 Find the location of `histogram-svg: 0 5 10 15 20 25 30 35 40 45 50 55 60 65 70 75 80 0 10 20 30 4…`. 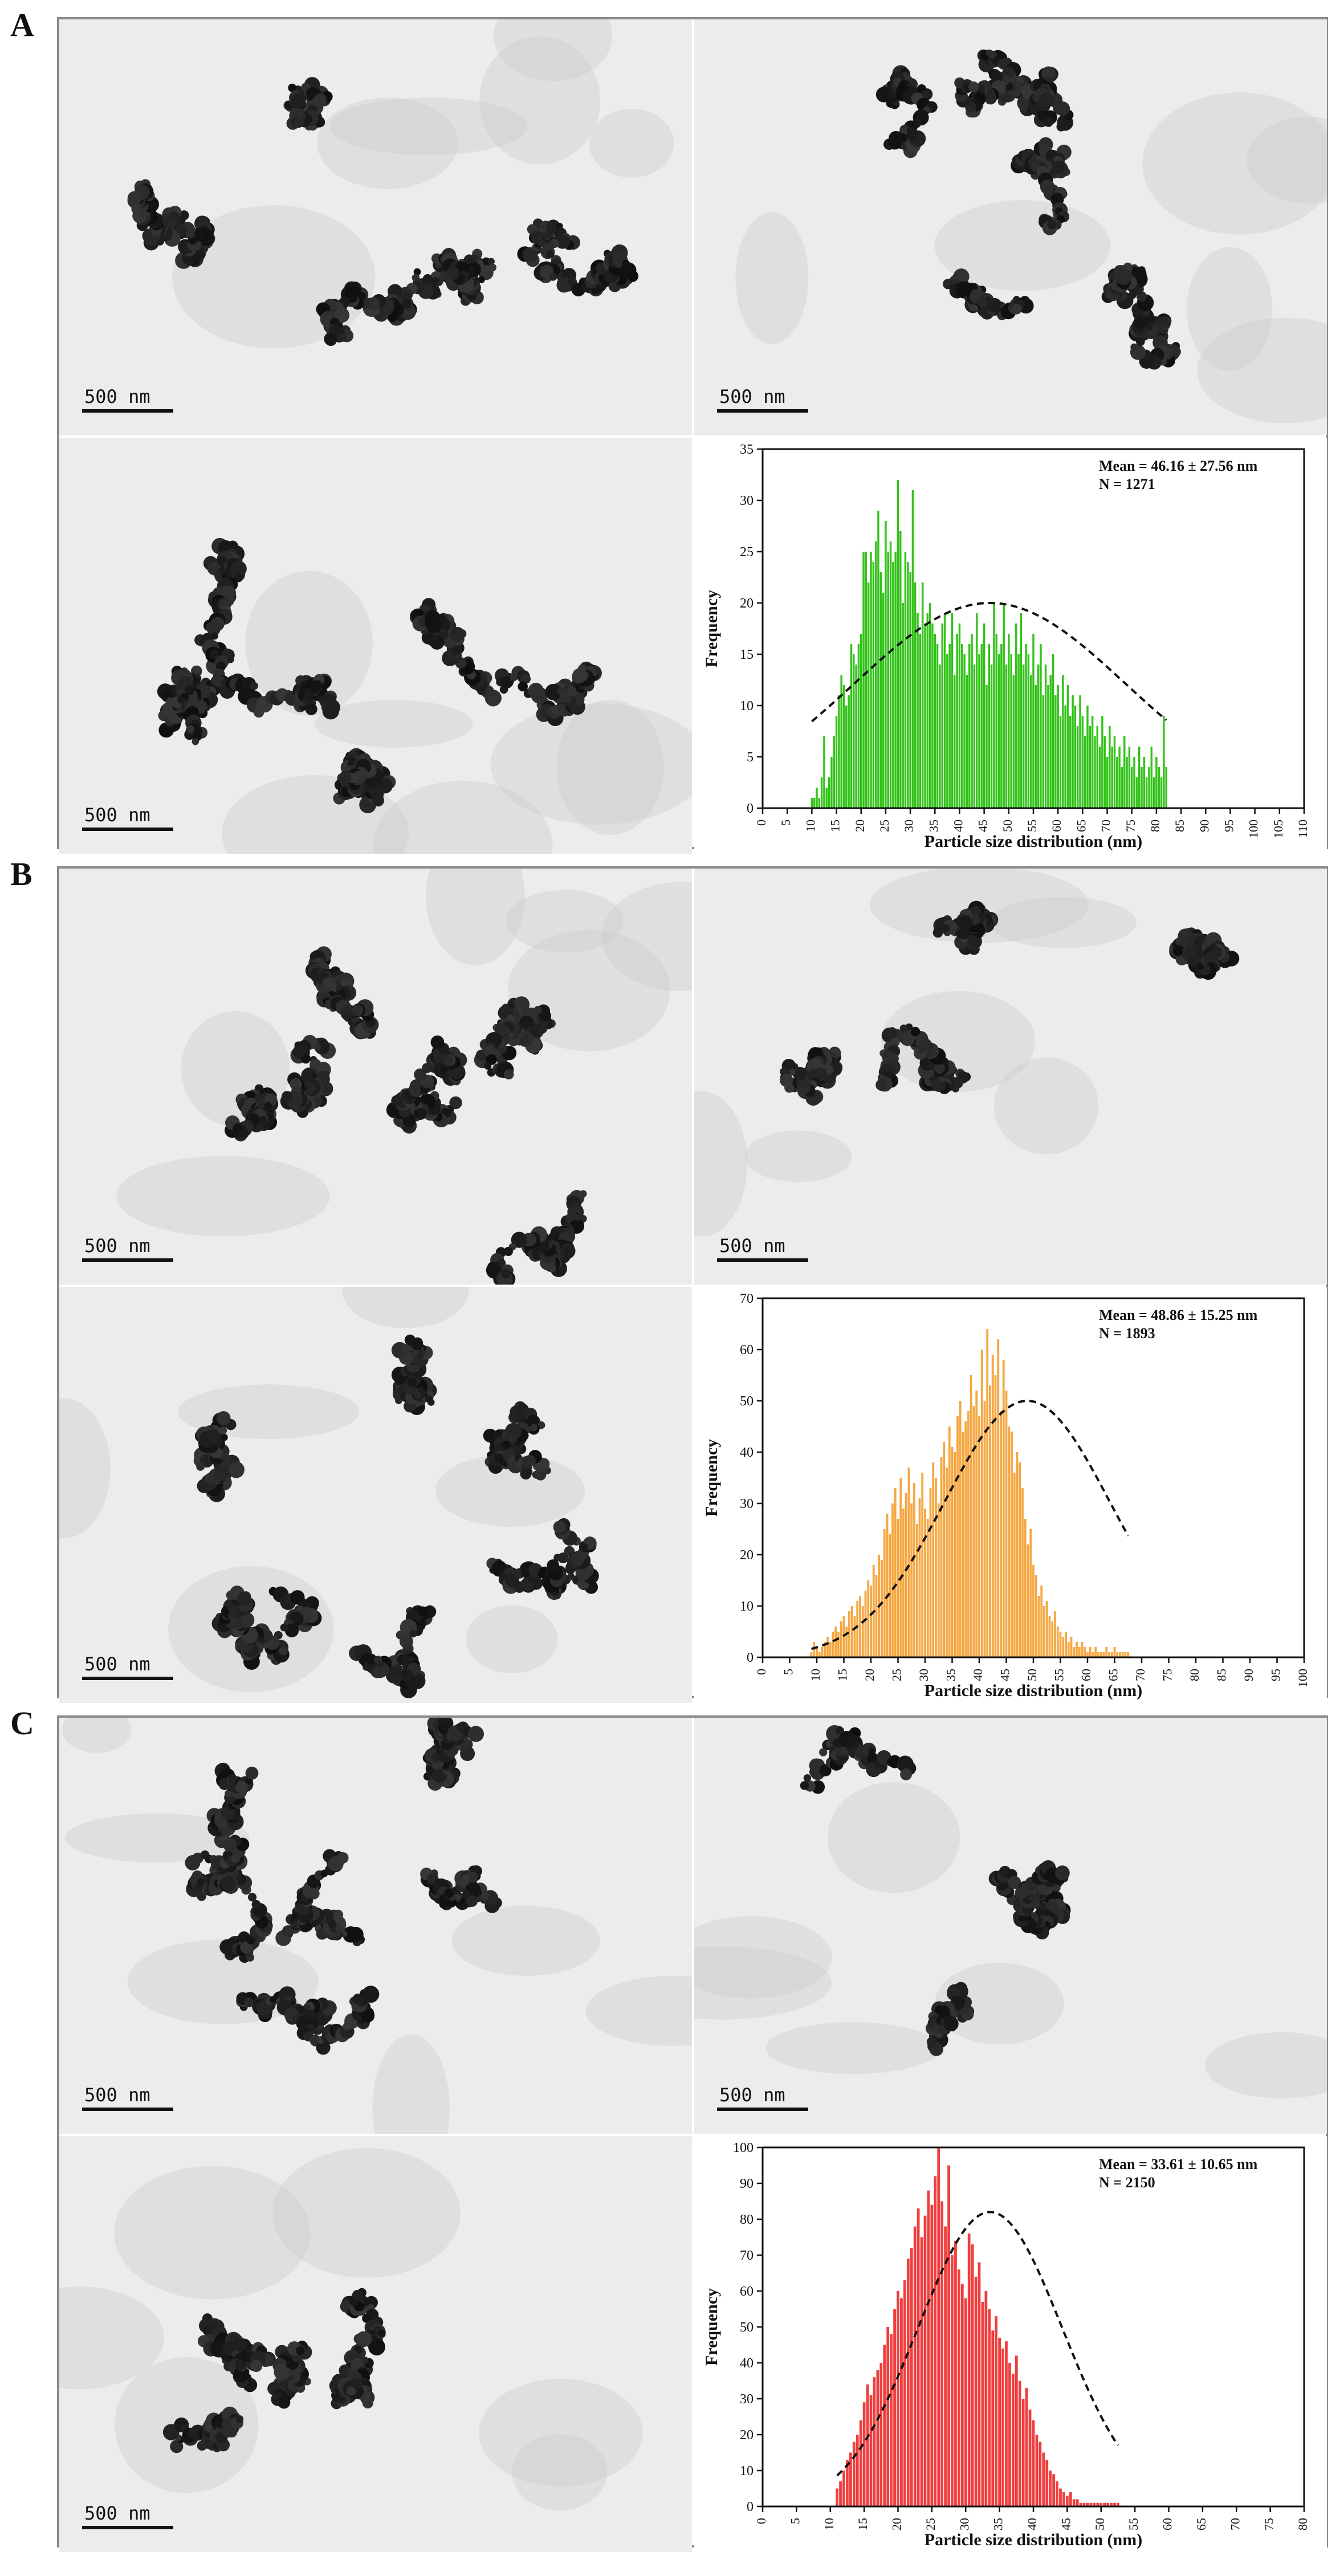

histogram-svg: 0 5 10 15 20 25 30 35 40 45 50 55 60 65 70 75 80 0 10 20 30 4… is located at coordinates (1010, 2344).